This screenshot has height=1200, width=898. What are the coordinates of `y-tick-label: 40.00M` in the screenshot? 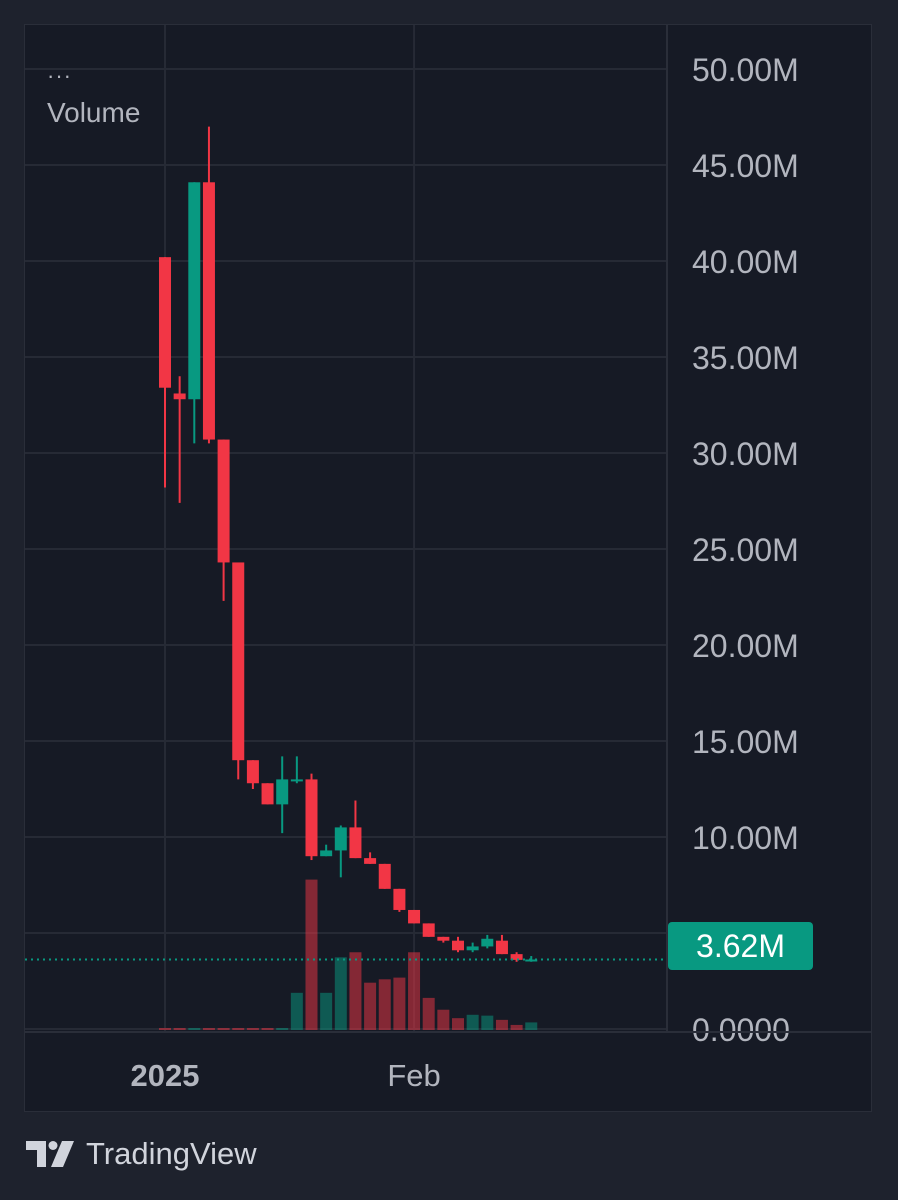 It's located at (745, 262).